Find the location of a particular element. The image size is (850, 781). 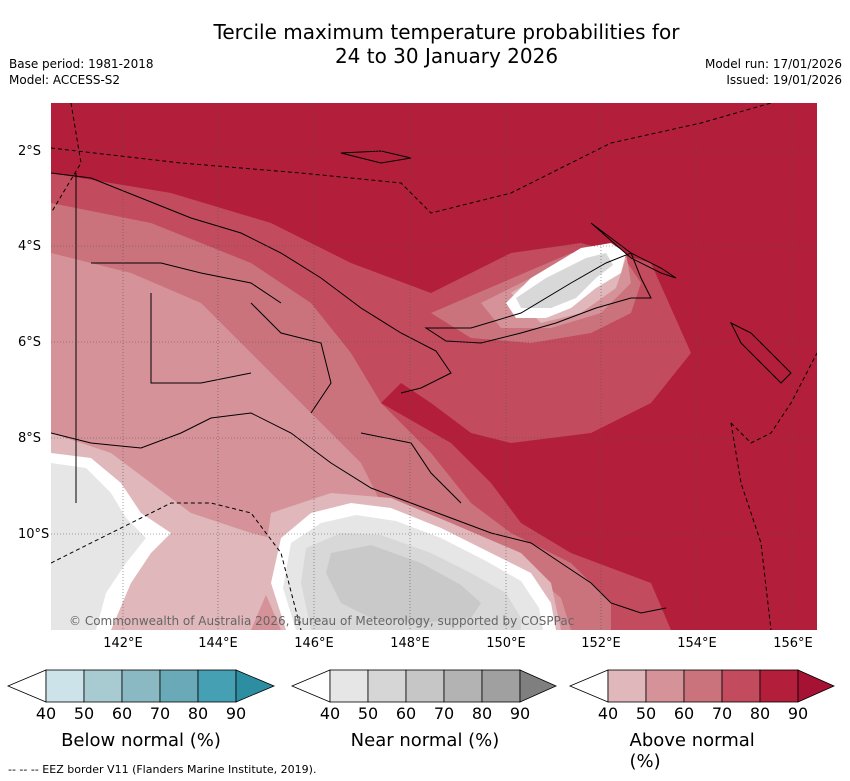

cbar-above-tick-70: 70 is located at coordinates (722, 713).